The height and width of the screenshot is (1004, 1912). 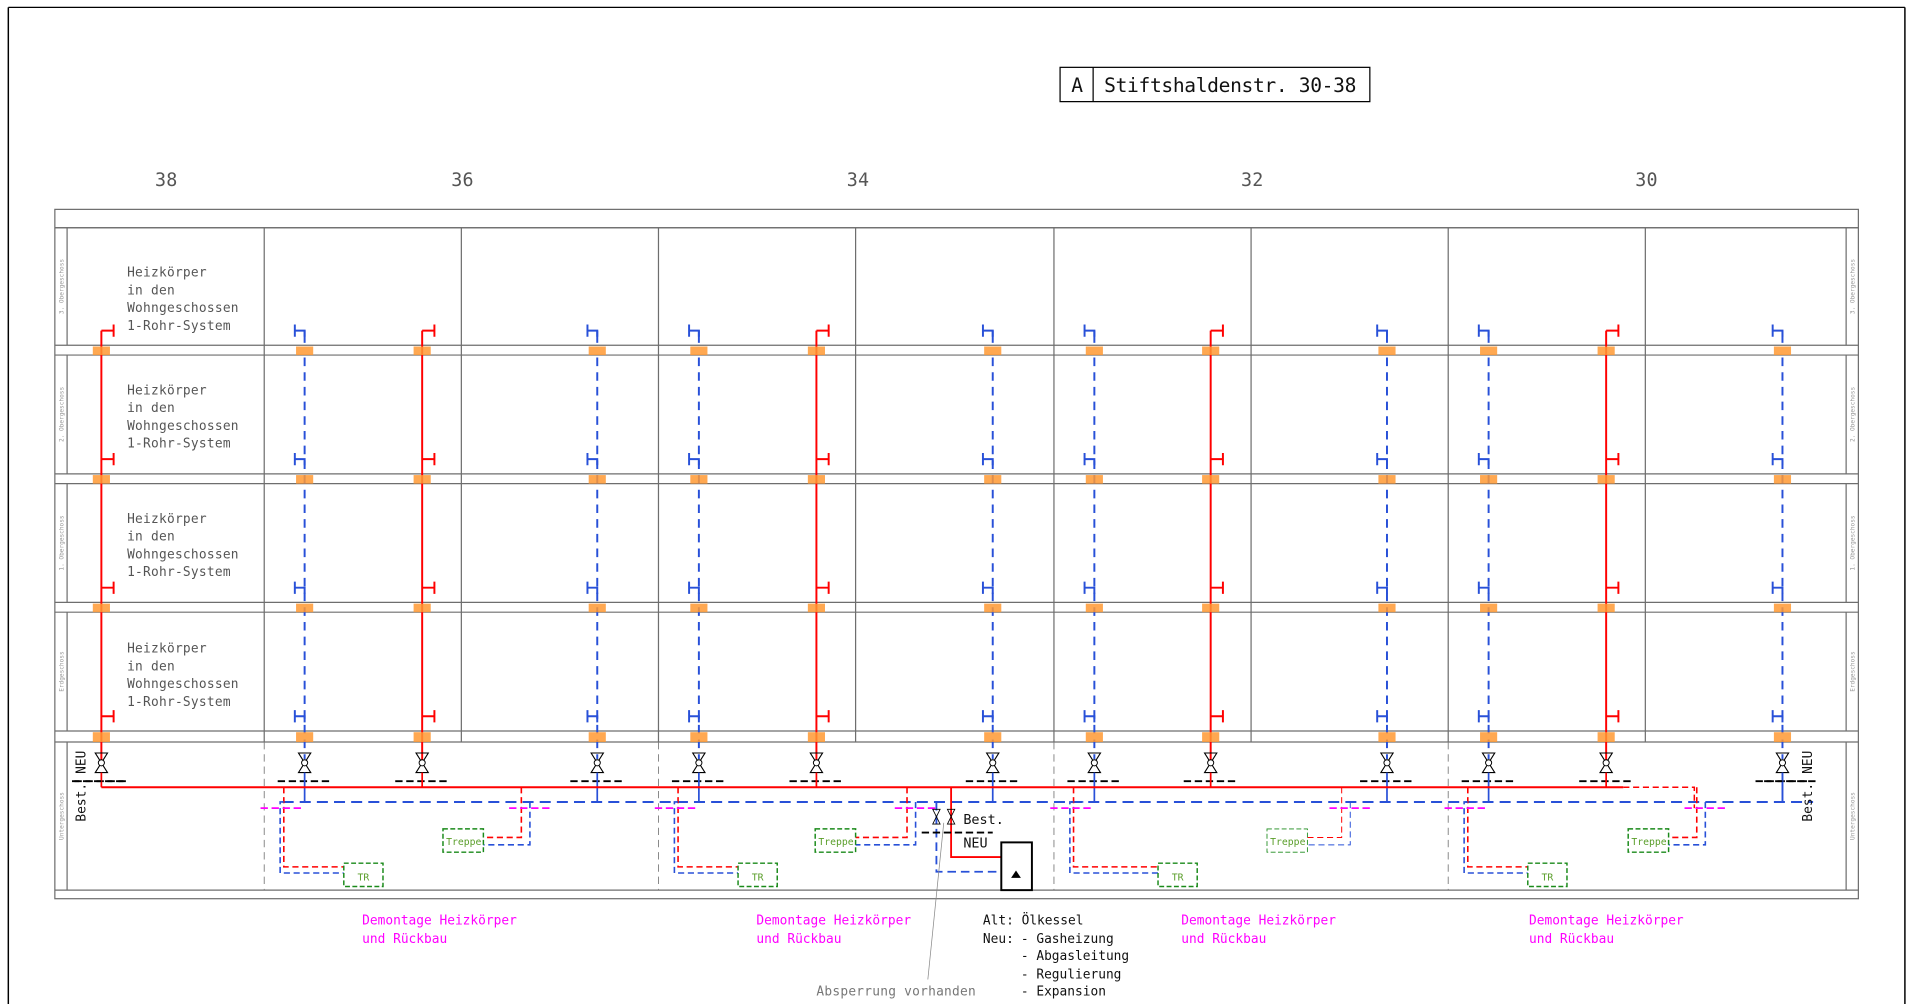 I want to click on title-address: Stiftshaldenstr. 30-38, so click(x=1230, y=85).